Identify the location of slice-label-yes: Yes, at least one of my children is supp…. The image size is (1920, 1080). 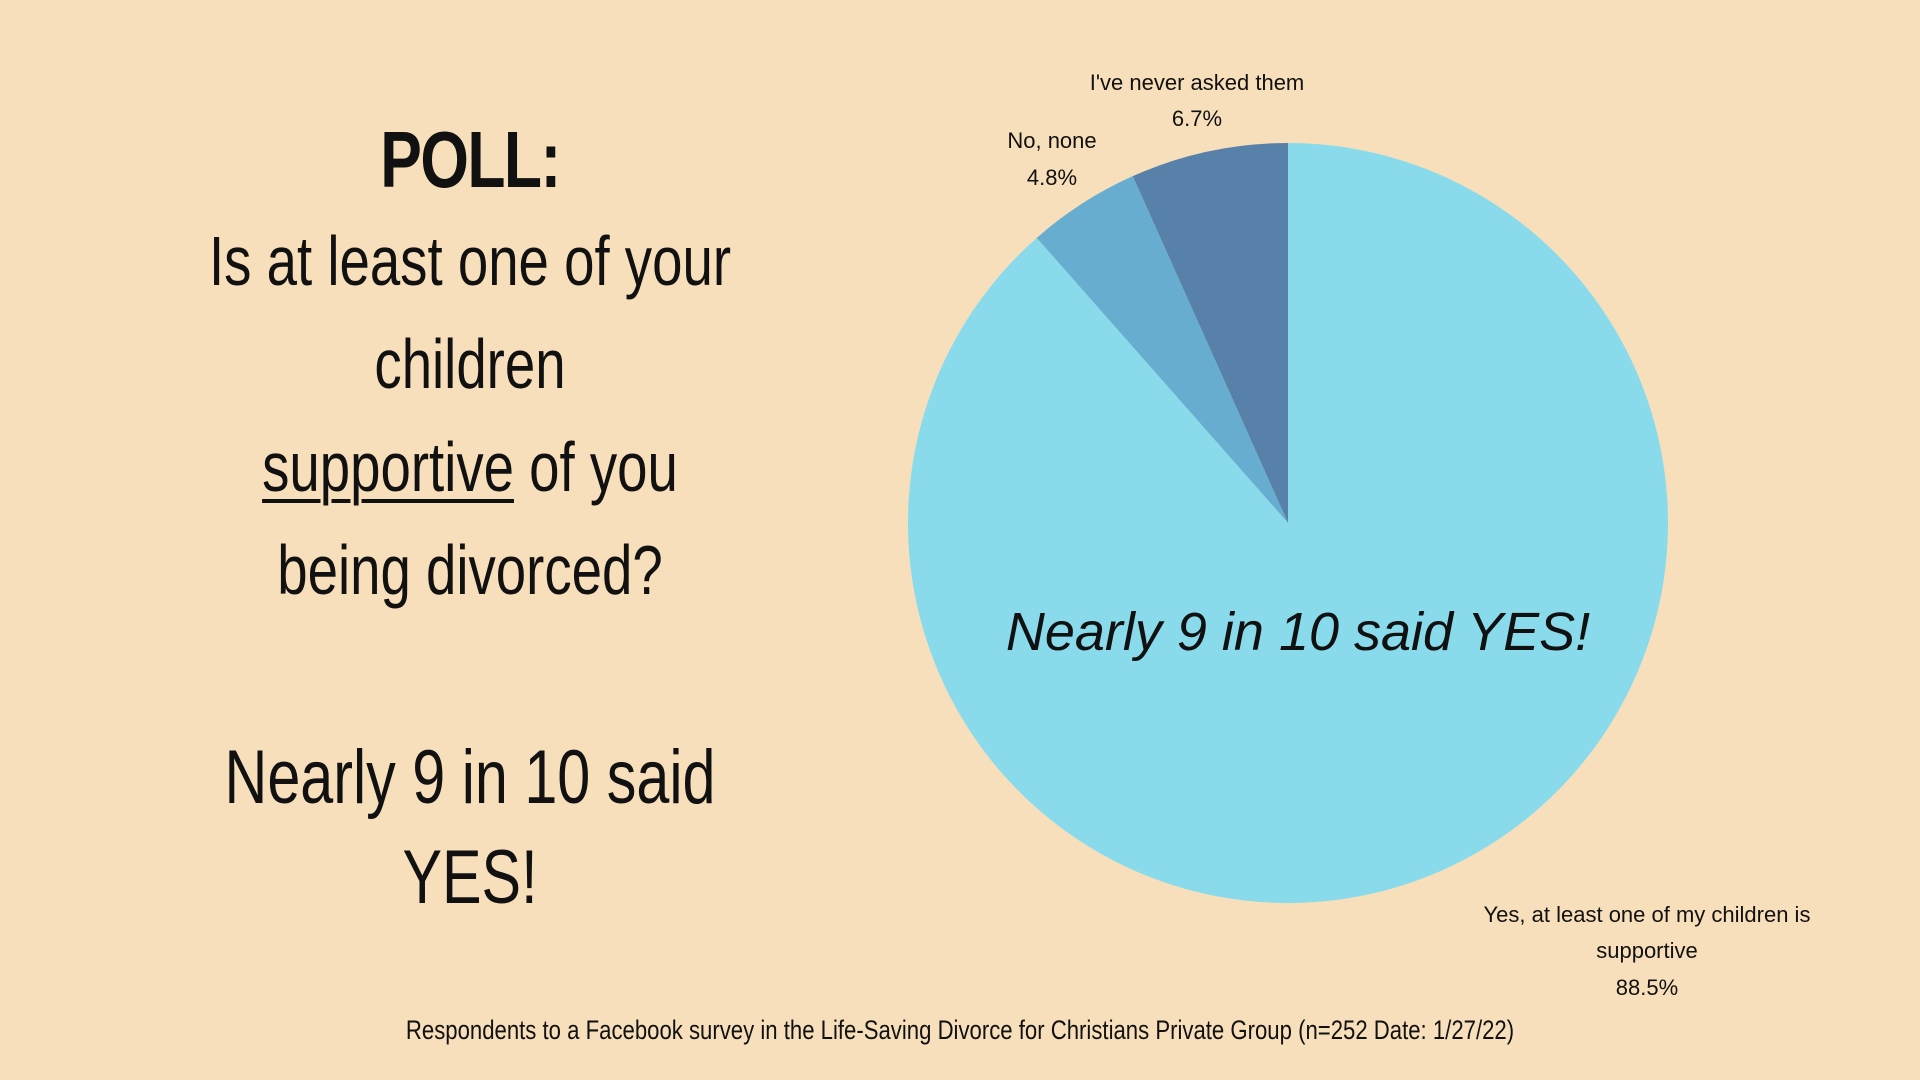
(1647, 951).